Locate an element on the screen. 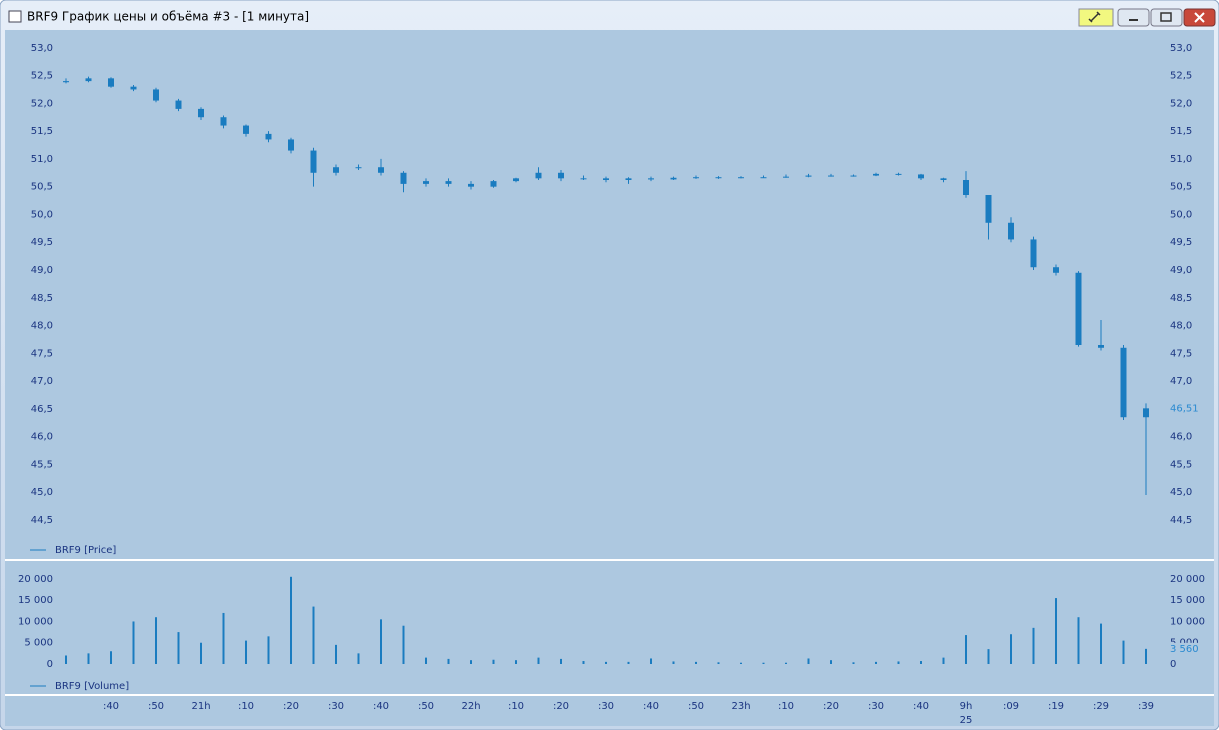 The width and height of the screenshot is (1219, 730). value-label: 46,51 is located at coordinates (1184, 408).